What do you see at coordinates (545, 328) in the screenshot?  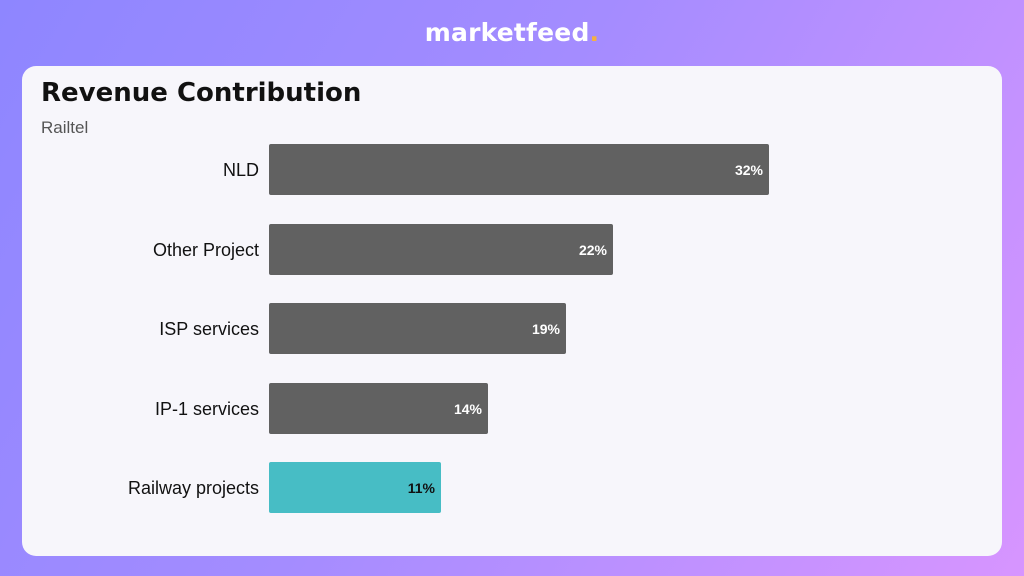 I see `bar-value-label-isp-services: 19%` at bounding box center [545, 328].